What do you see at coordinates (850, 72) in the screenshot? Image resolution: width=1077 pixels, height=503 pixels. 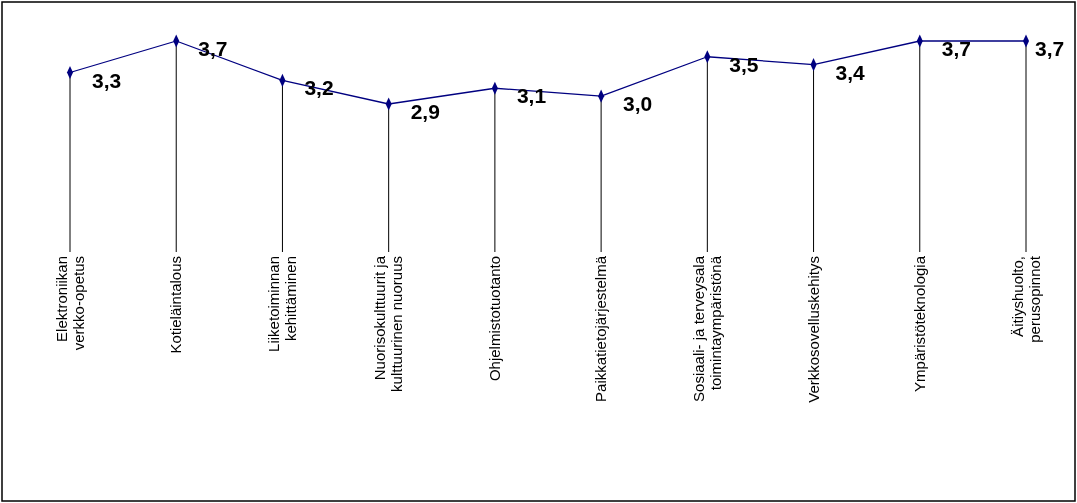 I see `data-label: 3,4` at bounding box center [850, 72].